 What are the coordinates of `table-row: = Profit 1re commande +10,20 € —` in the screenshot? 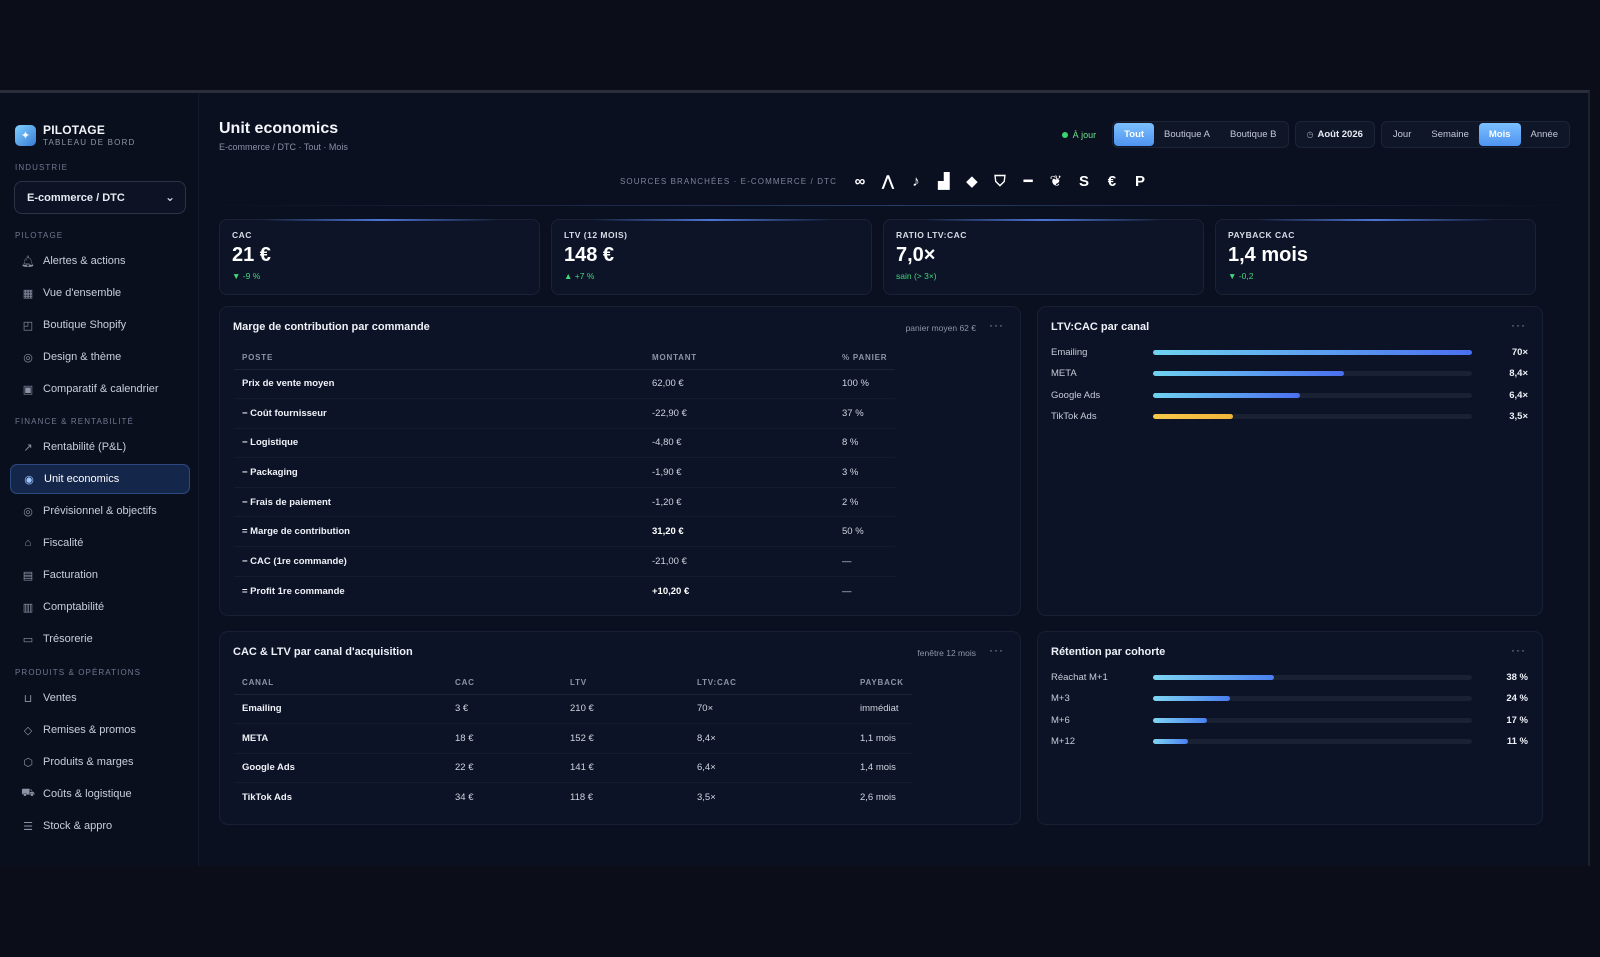 It's located at (564, 591).